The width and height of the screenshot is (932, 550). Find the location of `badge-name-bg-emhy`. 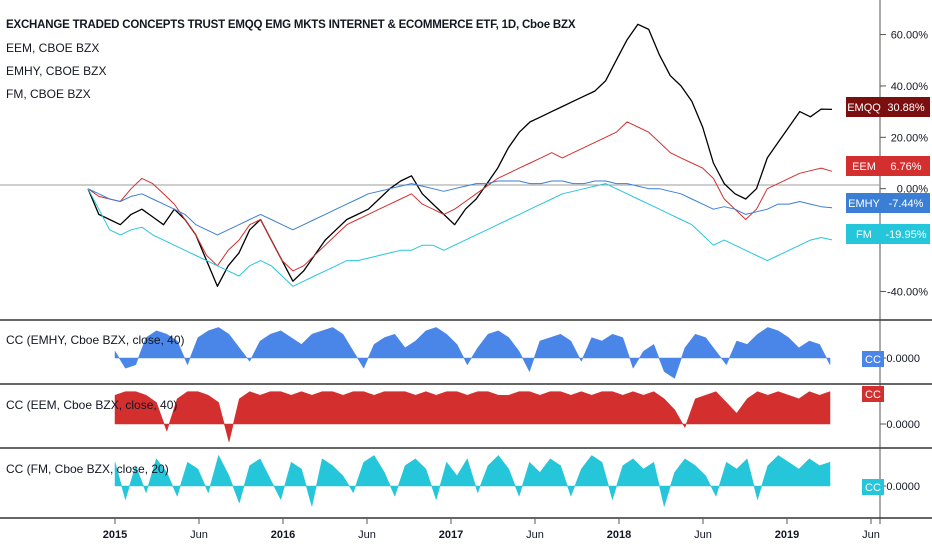

badge-name-bg-emhy is located at coordinates (864, 203).